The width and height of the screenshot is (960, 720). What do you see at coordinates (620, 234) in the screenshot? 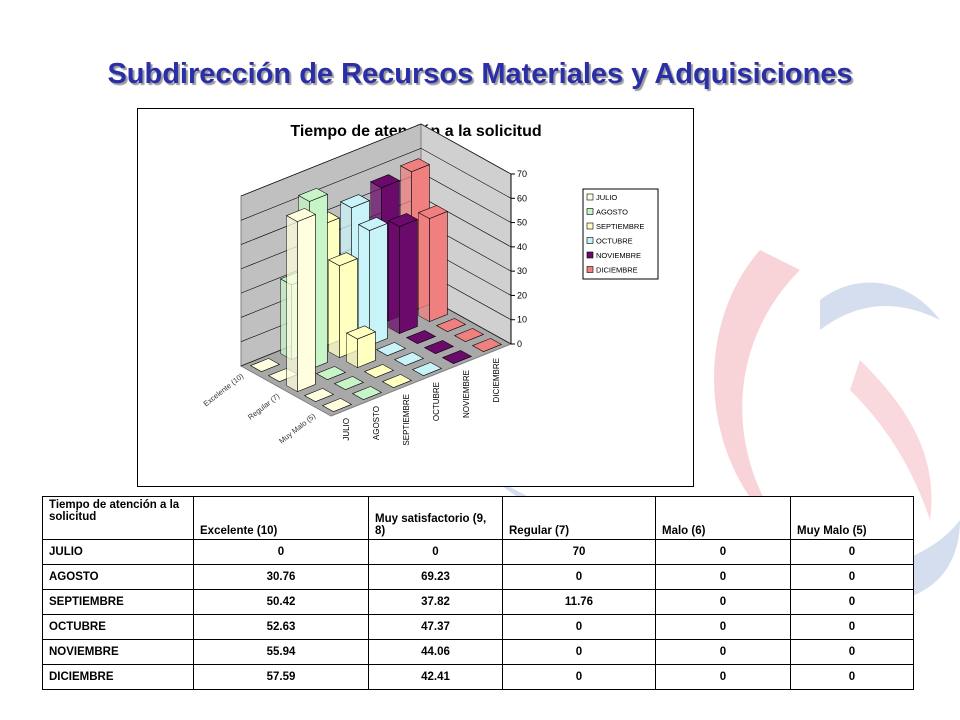
I see `legend-box` at bounding box center [620, 234].